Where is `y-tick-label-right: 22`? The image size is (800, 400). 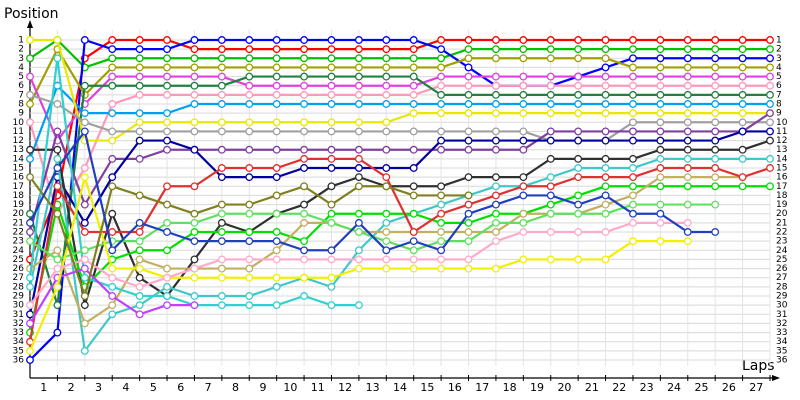
y-tick-label-right: 22 is located at coordinates (781, 233).